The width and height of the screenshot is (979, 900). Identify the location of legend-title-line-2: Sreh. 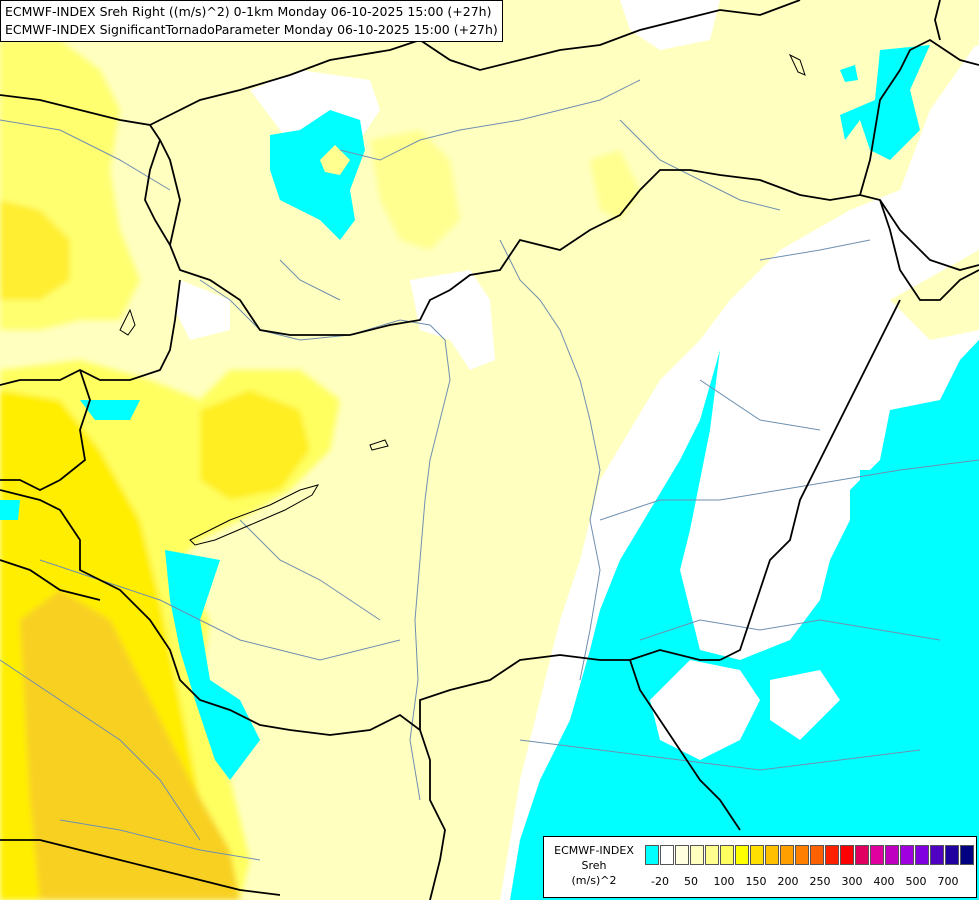
(594, 865).